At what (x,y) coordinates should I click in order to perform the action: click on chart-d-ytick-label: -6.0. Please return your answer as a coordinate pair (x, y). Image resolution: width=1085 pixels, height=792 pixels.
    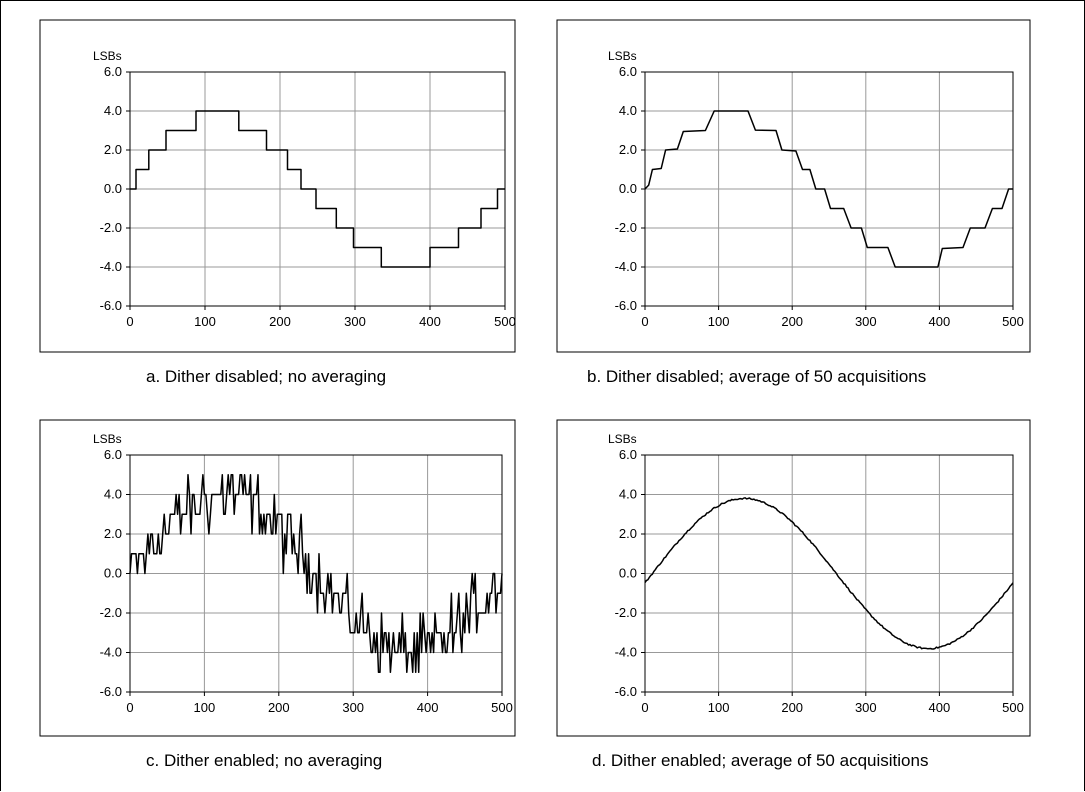
    Looking at the image, I should click on (626, 691).